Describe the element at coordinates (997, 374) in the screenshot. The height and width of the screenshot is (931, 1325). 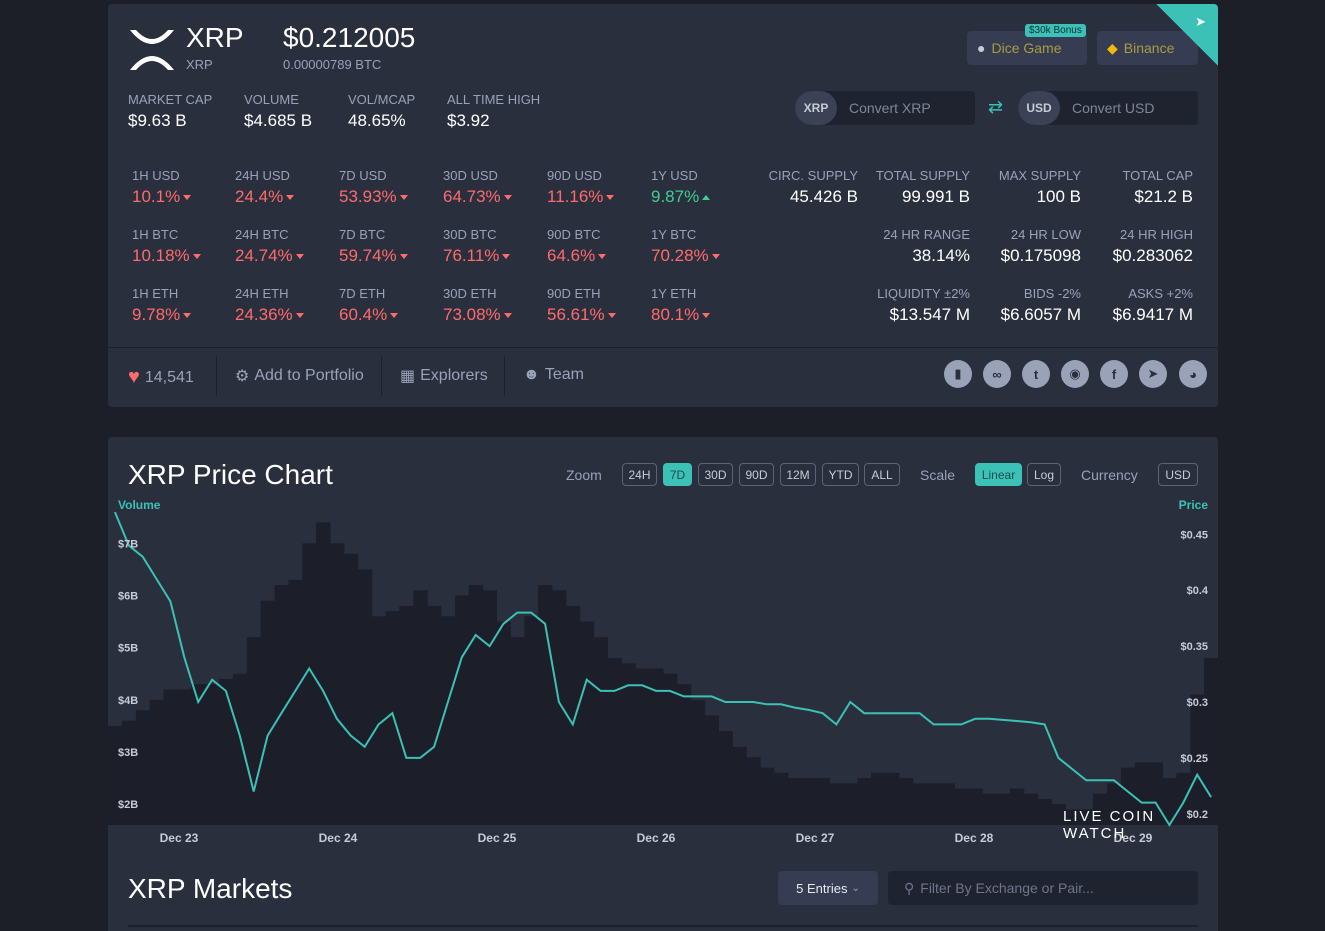
I see `link-icon: ∞` at that location.